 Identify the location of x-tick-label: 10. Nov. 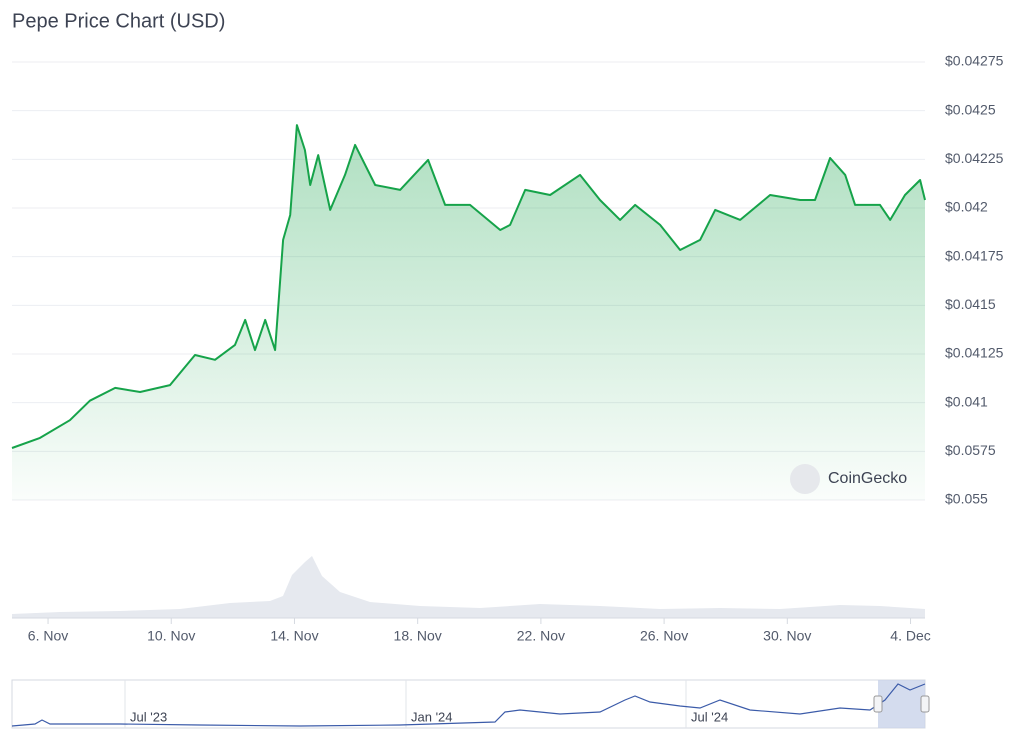
(171, 636).